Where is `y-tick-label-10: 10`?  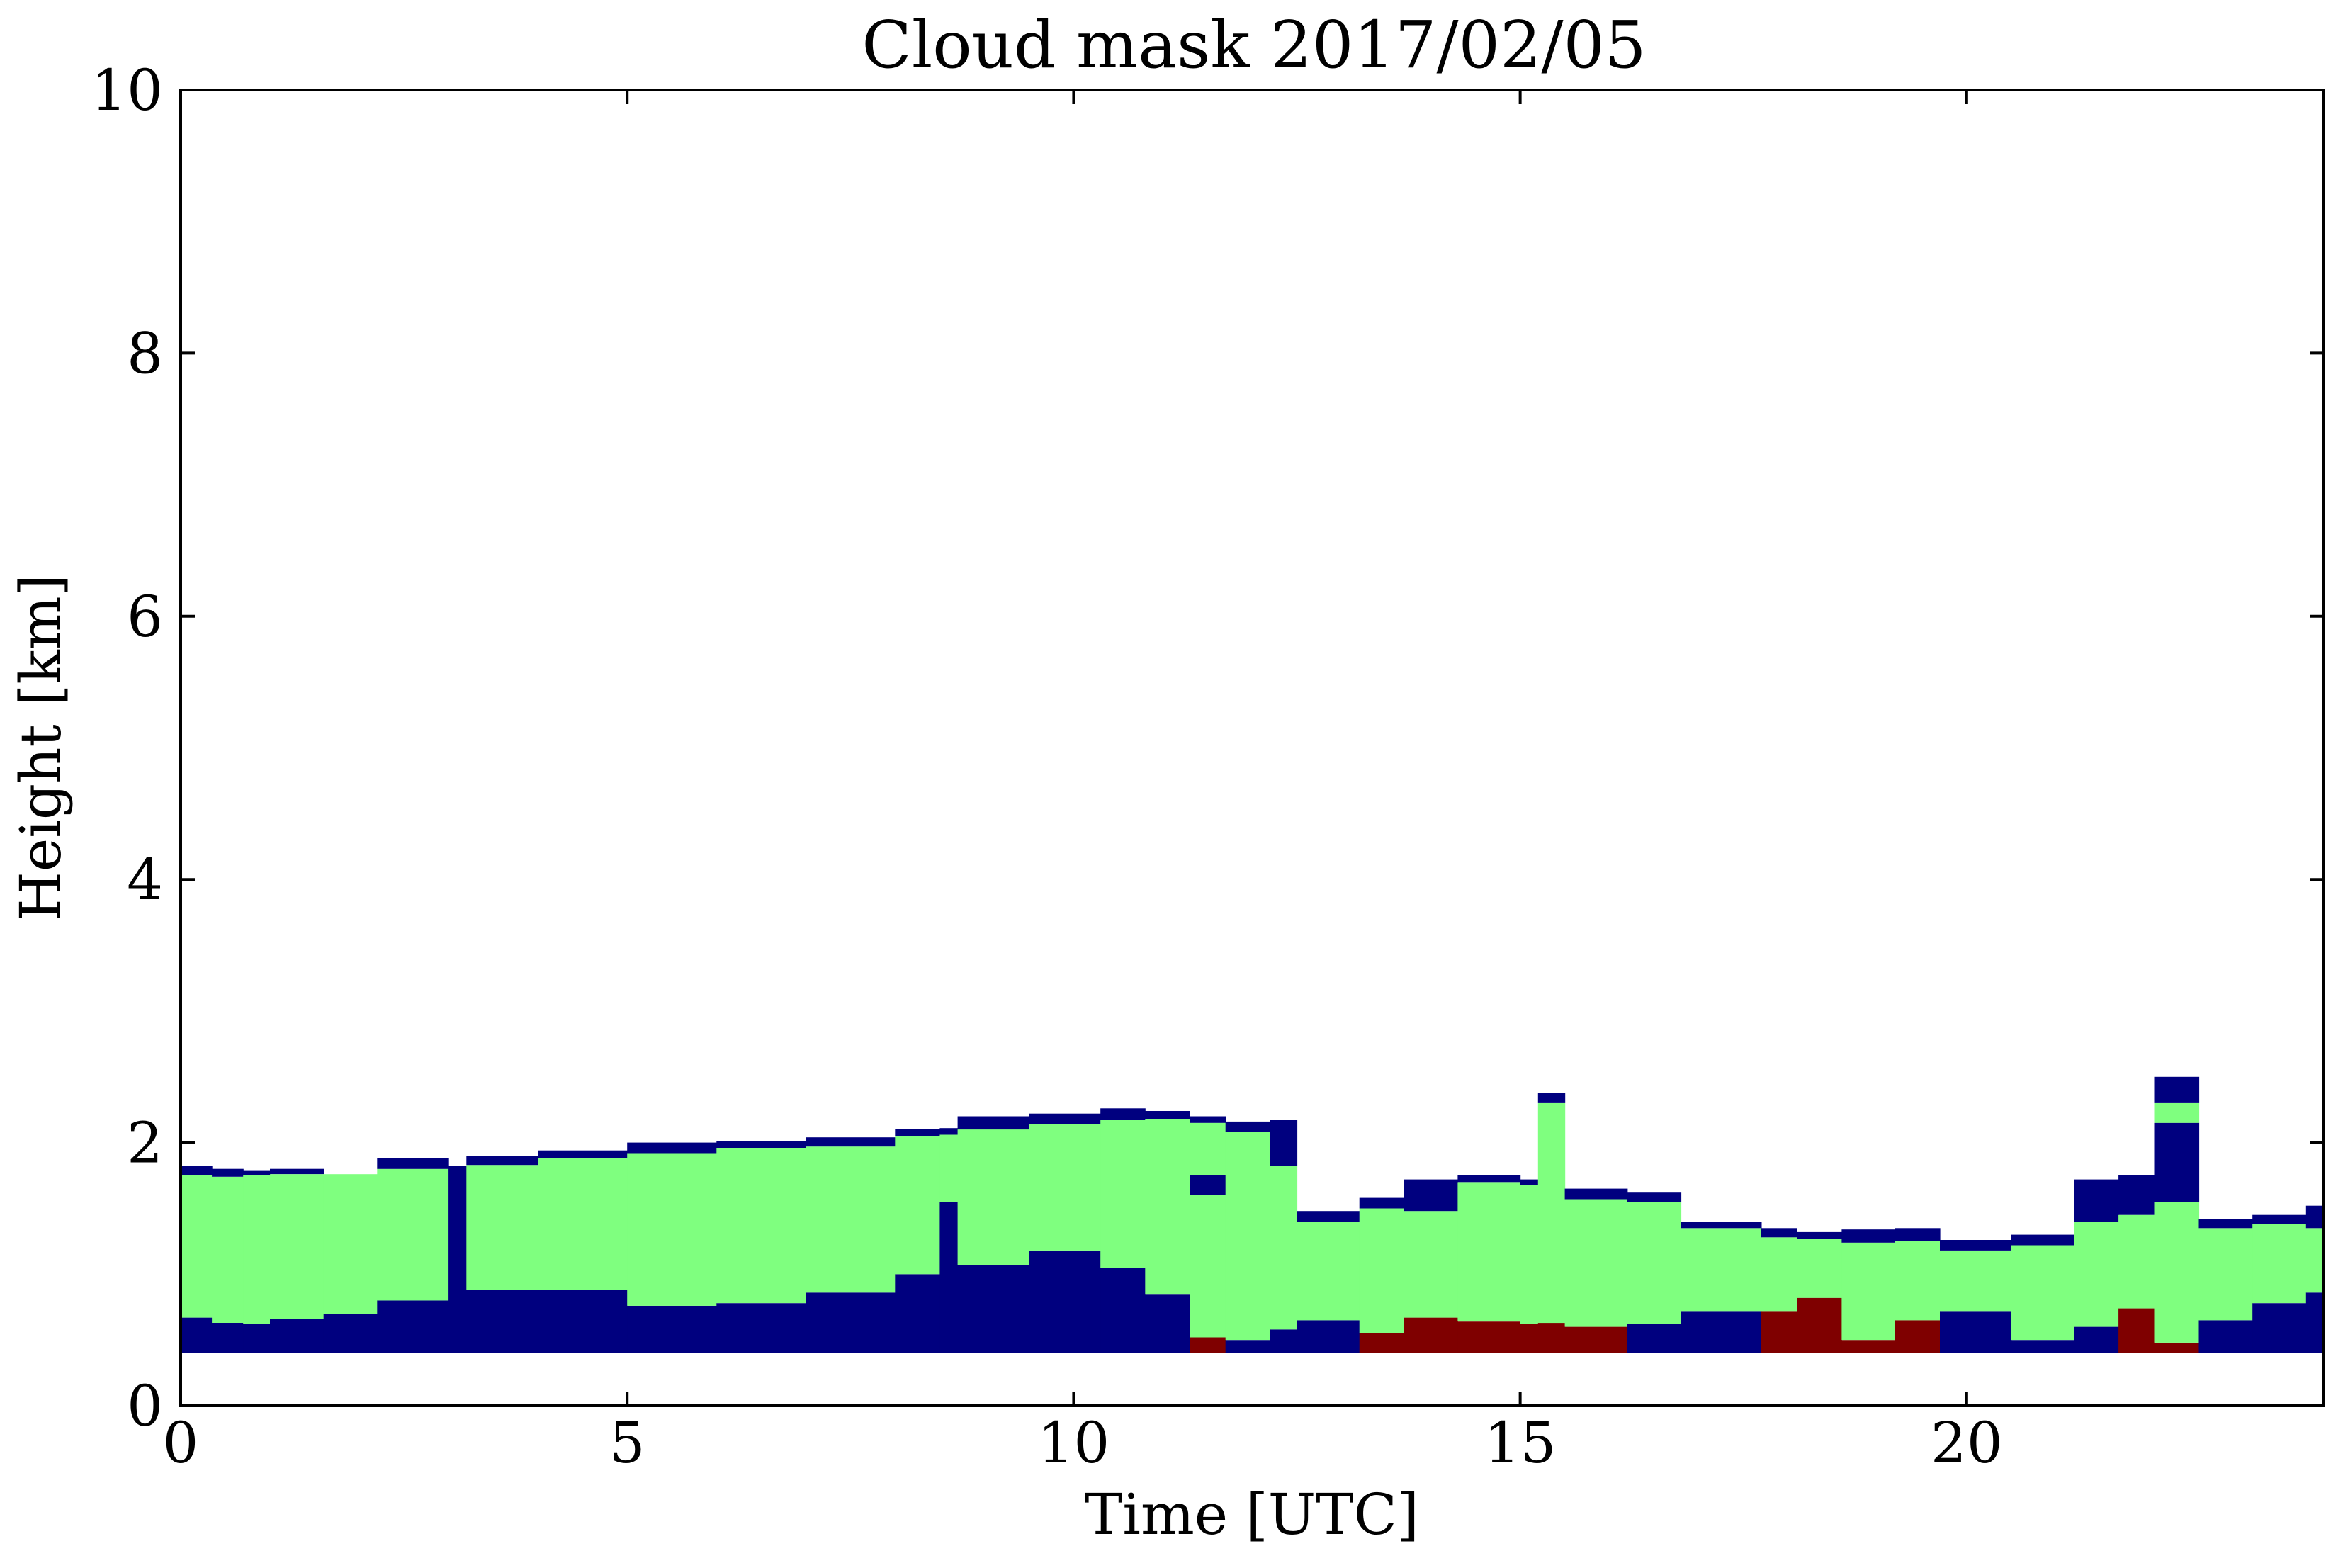
y-tick-label-10: 10 is located at coordinates (127, 90).